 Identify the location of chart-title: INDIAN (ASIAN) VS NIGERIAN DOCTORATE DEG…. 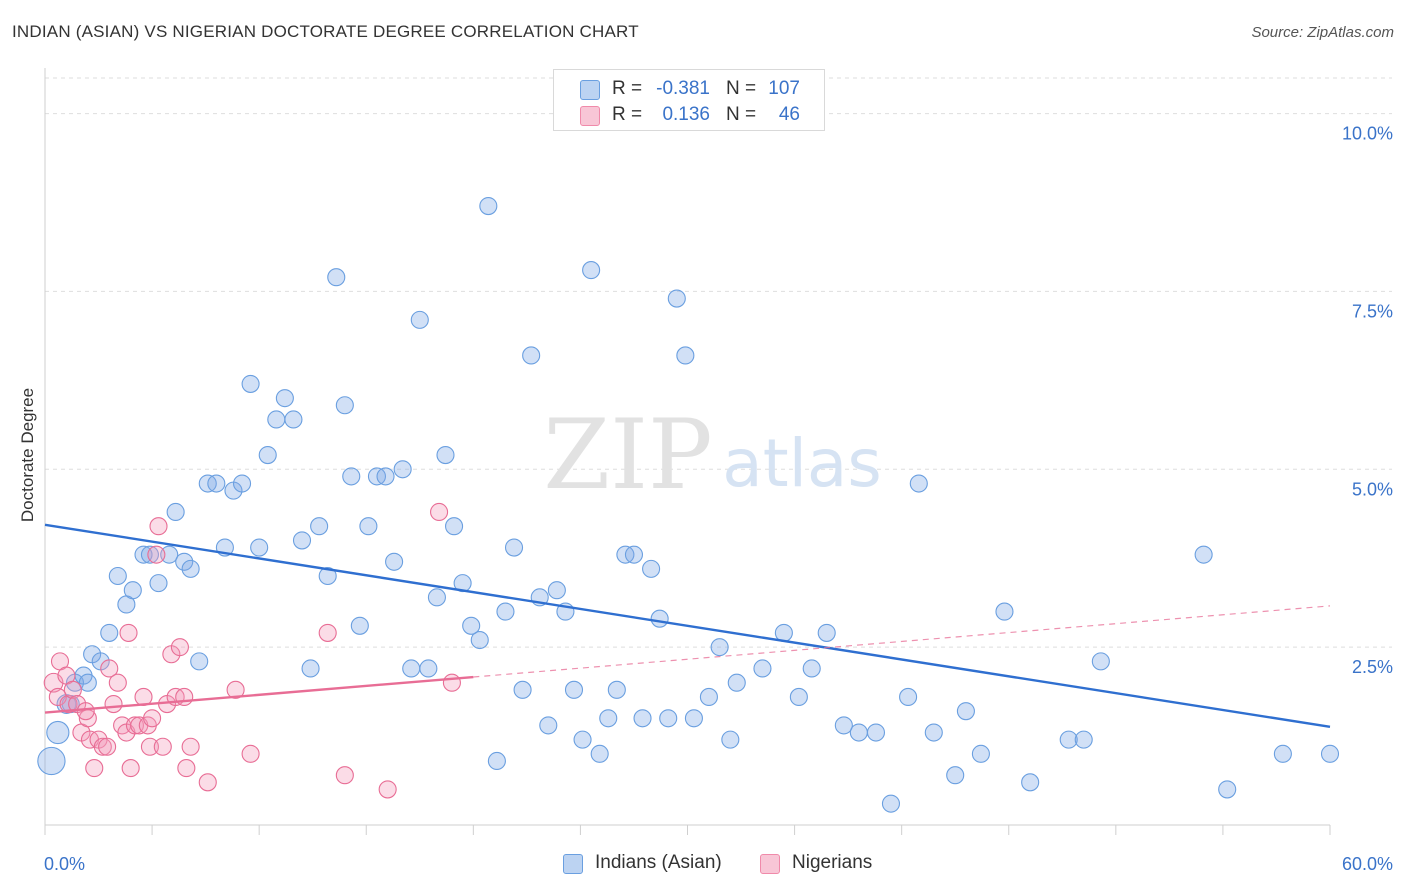
(325, 31).